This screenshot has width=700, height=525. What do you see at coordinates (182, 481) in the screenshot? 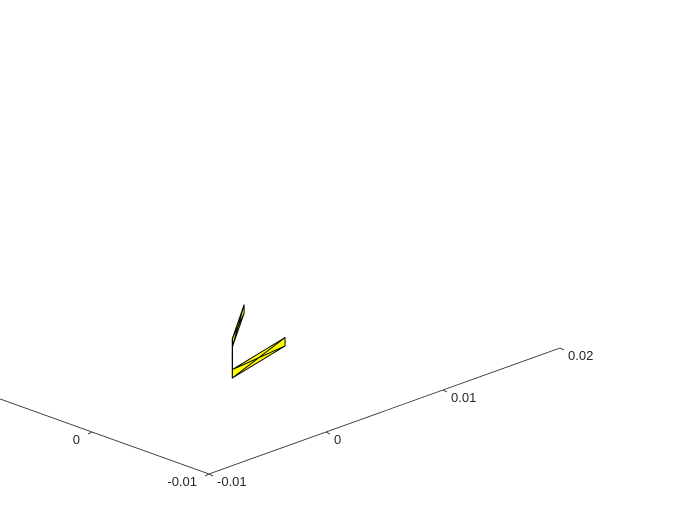
I see `x-tick-label: -0.01` at bounding box center [182, 481].